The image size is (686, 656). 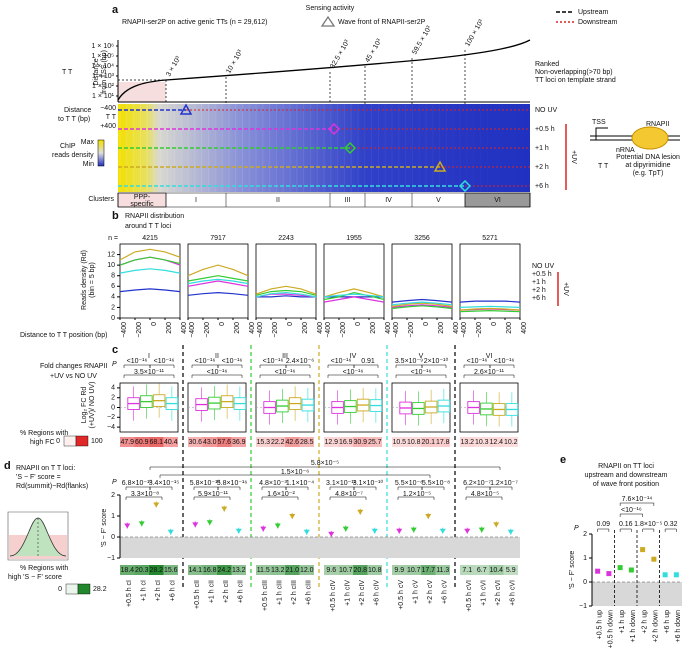 What do you see at coordinates (142, 570) in the screenshot?
I see `pct-value: 20.3` at bounding box center [142, 570].